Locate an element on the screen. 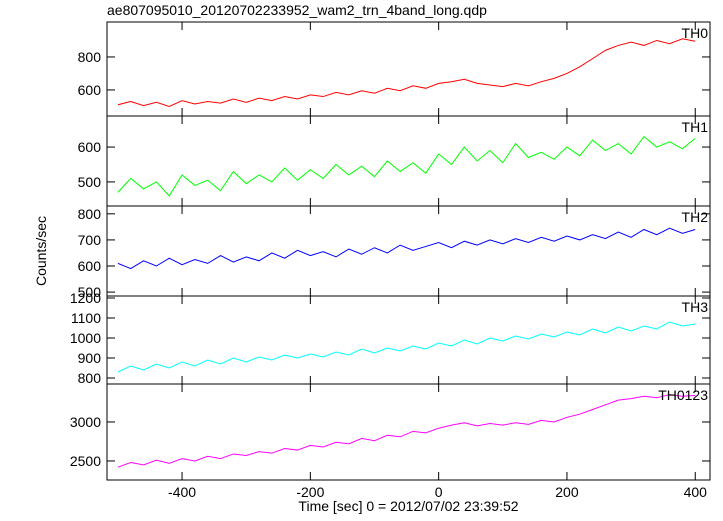 The image size is (723, 521). series-label: TH0123 is located at coordinates (683, 395).